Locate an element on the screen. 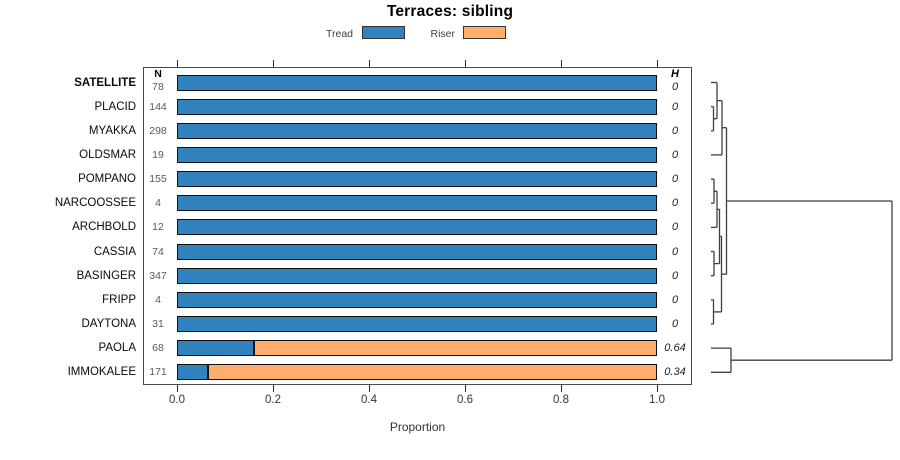 This screenshot has width=900, height=460. n-value: 74 is located at coordinates (158, 251).